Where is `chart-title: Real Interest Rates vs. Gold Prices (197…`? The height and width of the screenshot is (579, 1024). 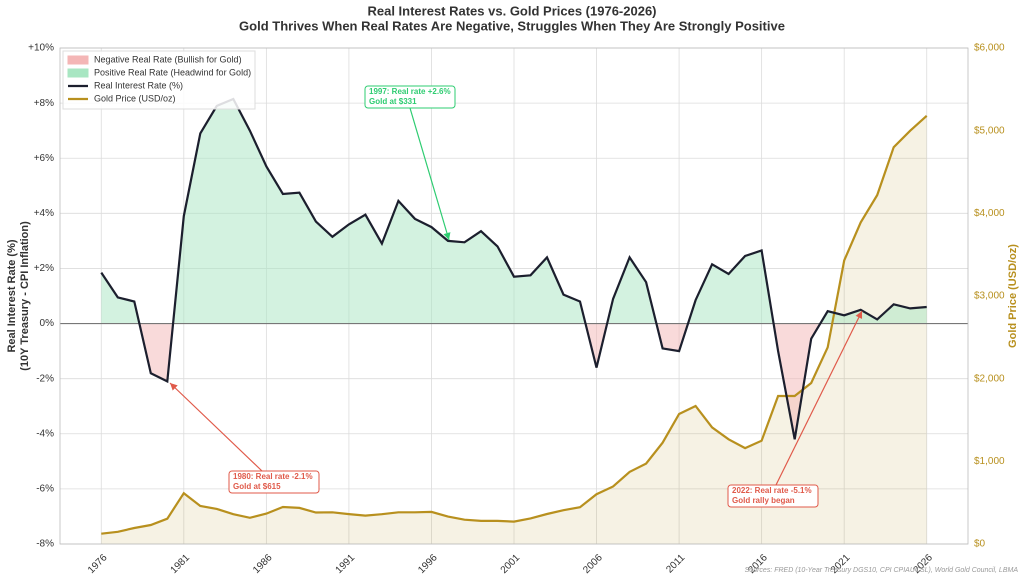
chart-title: Real Interest Rates vs. Gold Prices (197… is located at coordinates (511, 10).